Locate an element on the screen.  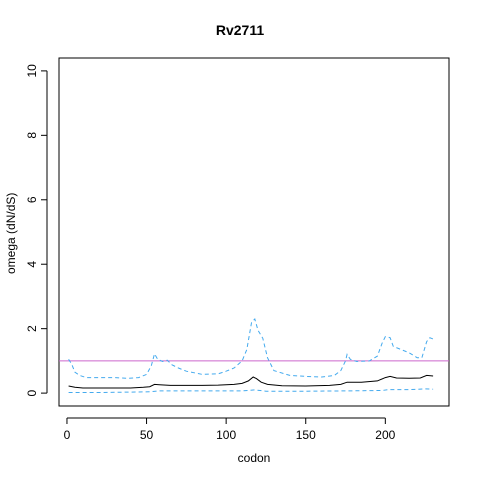
x-axis-label: codon is located at coordinates (254, 458).